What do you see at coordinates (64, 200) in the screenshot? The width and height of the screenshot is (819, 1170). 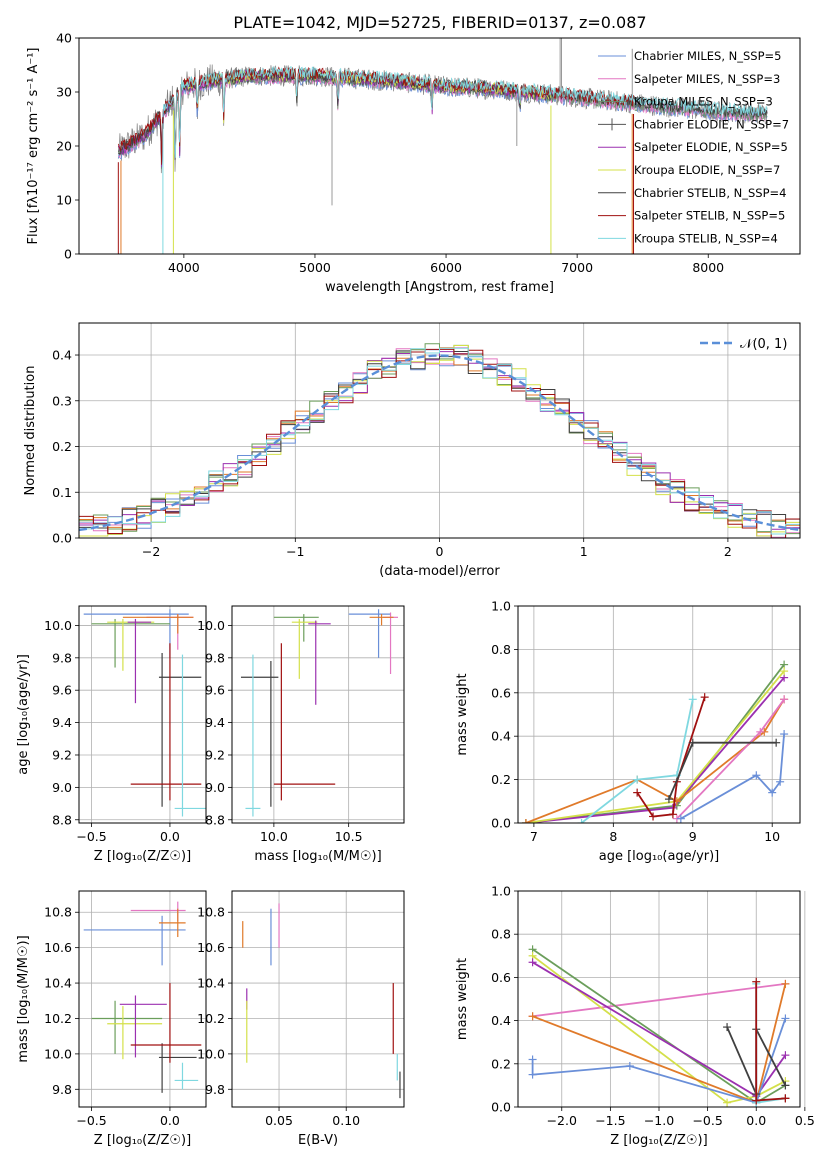 I see `tick-label-y: 10` at bounding box center [64, 200].